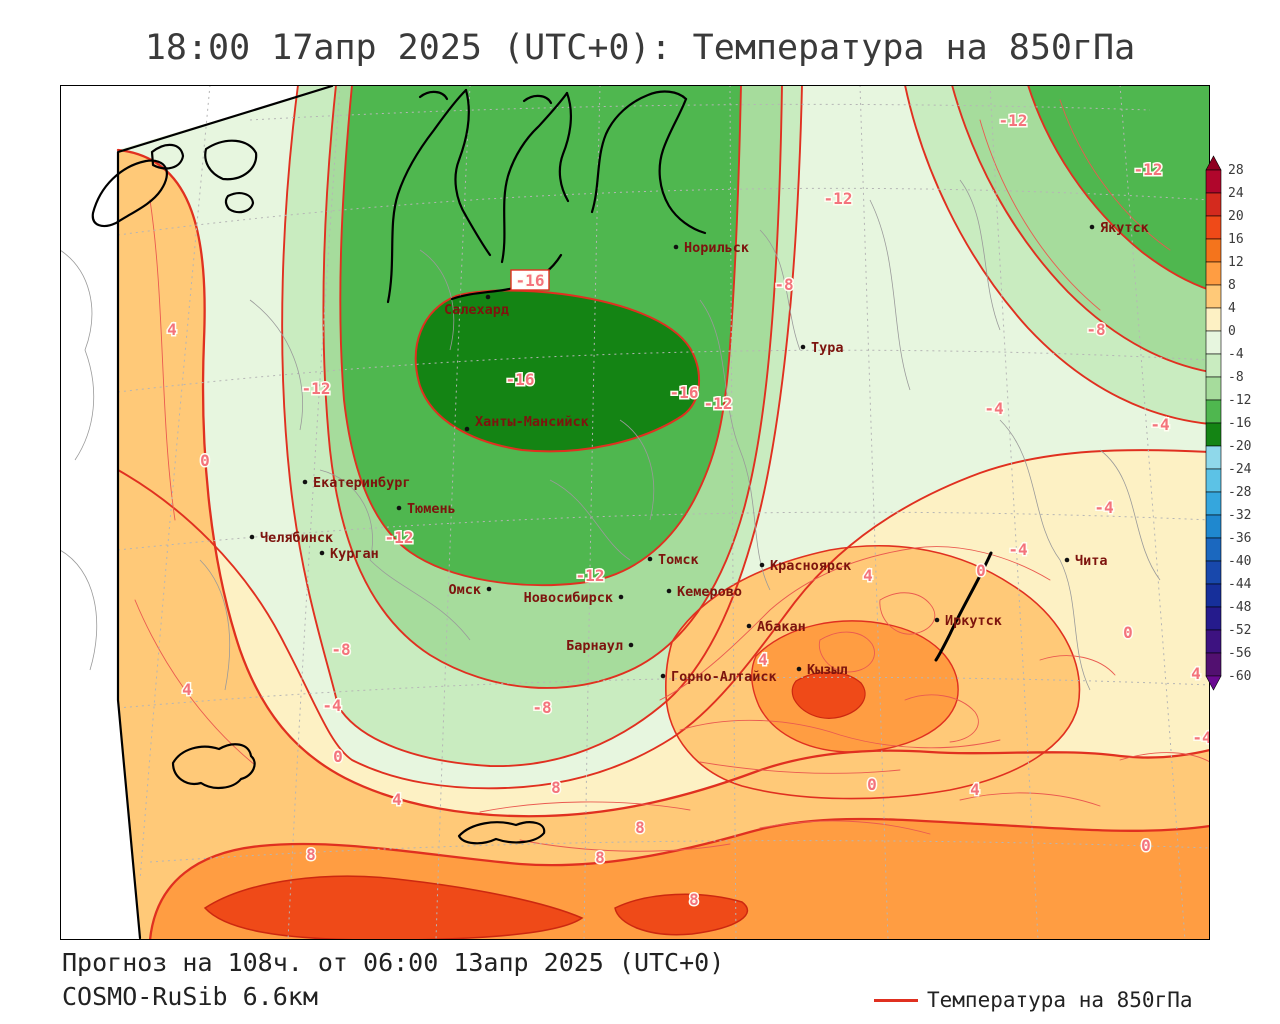  I want to click on colorbar-arrow-bottom, so click(1213, 683).